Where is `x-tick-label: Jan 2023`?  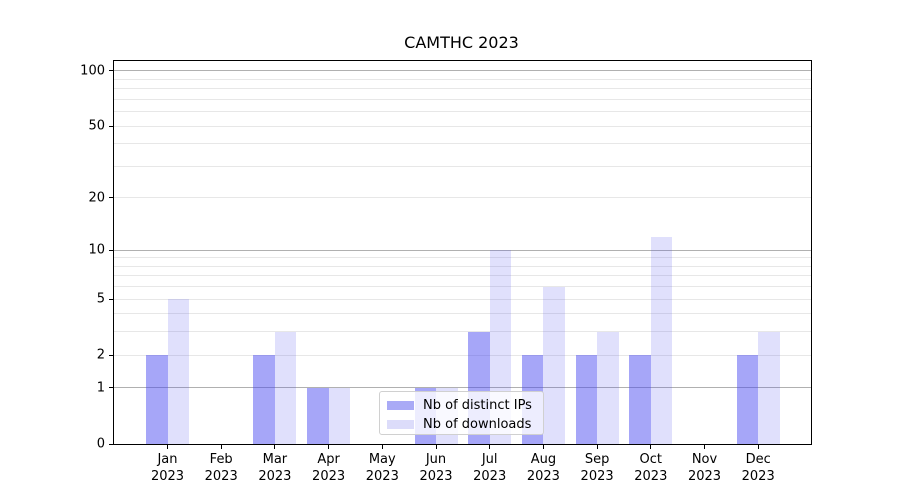 x-tick-label: Jan 2023 is located at coordinates (168, 468).